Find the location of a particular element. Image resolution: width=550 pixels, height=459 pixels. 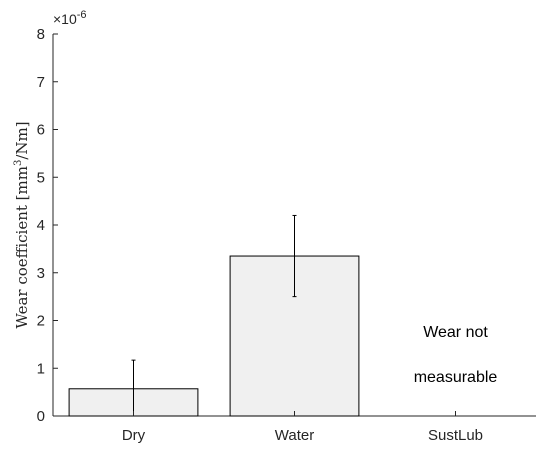

annotation-line: measurable is located at coordinates (456, 377).